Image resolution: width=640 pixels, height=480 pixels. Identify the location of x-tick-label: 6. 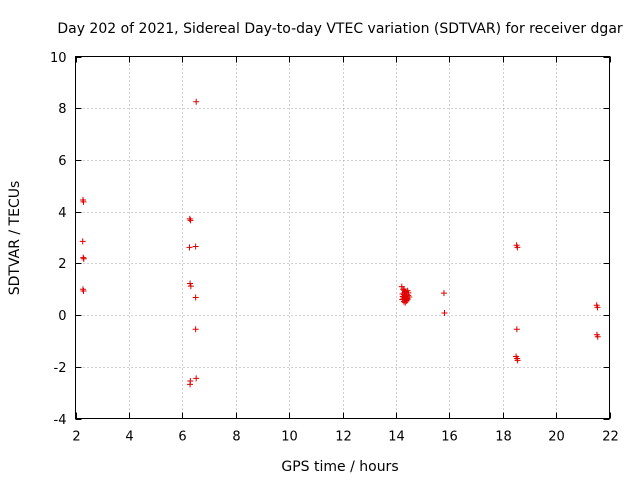
(182, 437).